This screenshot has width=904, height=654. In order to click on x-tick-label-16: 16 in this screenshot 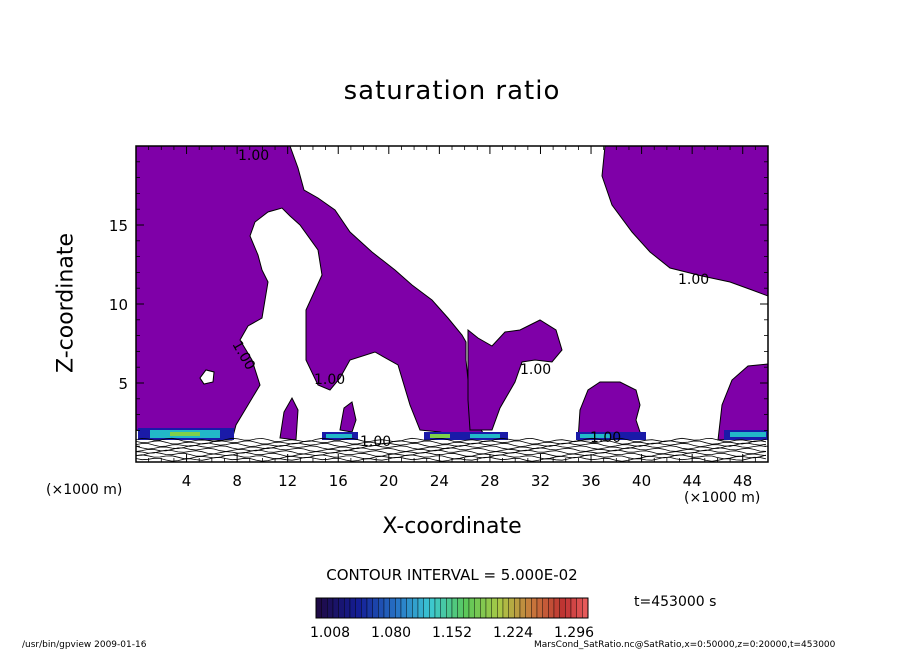, I will do `click(338, 481)`.